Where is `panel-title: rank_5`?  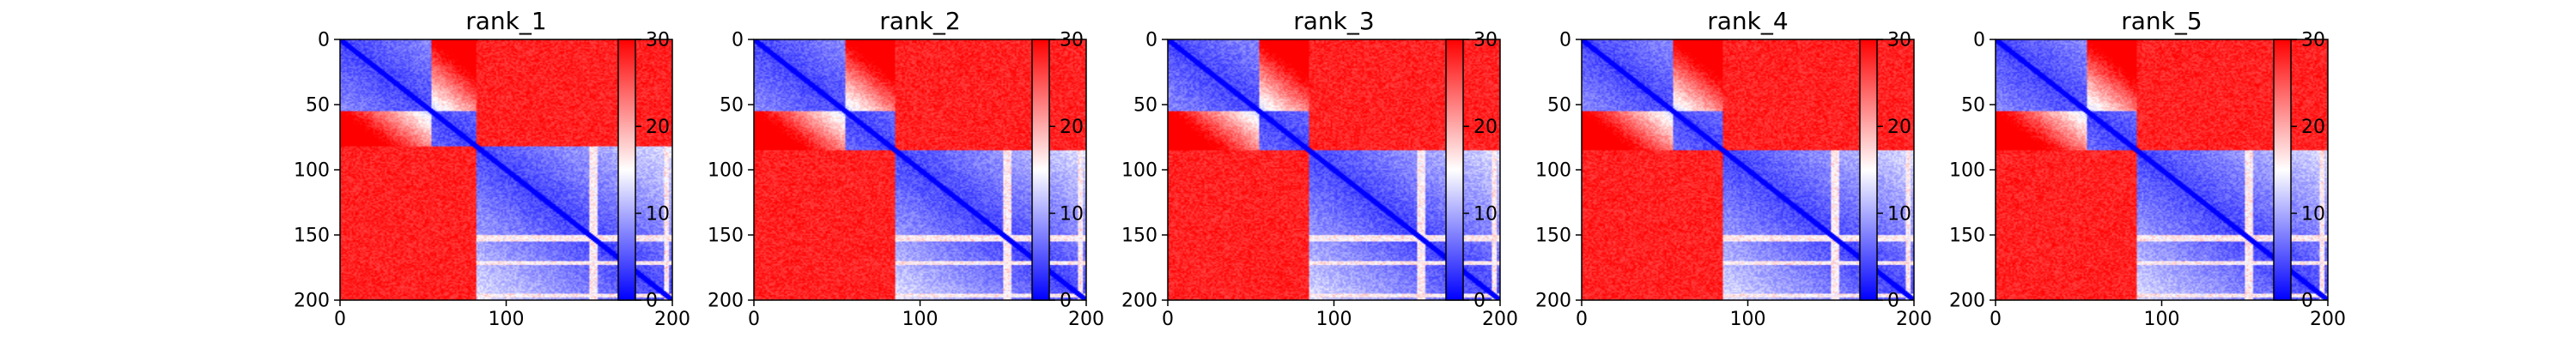
panel-title: rank_5 is located at coordinates (2162, 21).